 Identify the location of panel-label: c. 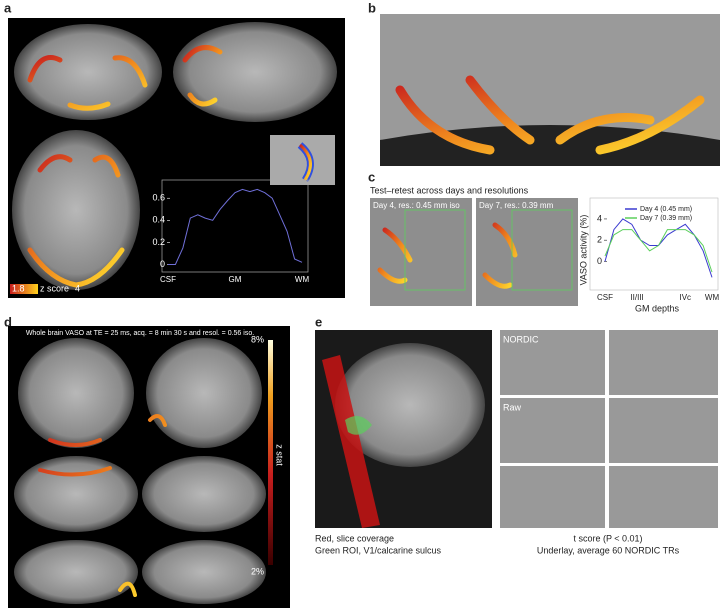
(371, 176).